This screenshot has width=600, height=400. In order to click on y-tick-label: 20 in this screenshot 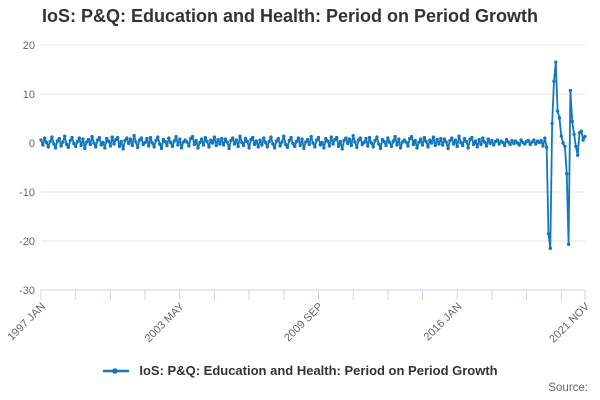, I will do `click(29, 46)`.